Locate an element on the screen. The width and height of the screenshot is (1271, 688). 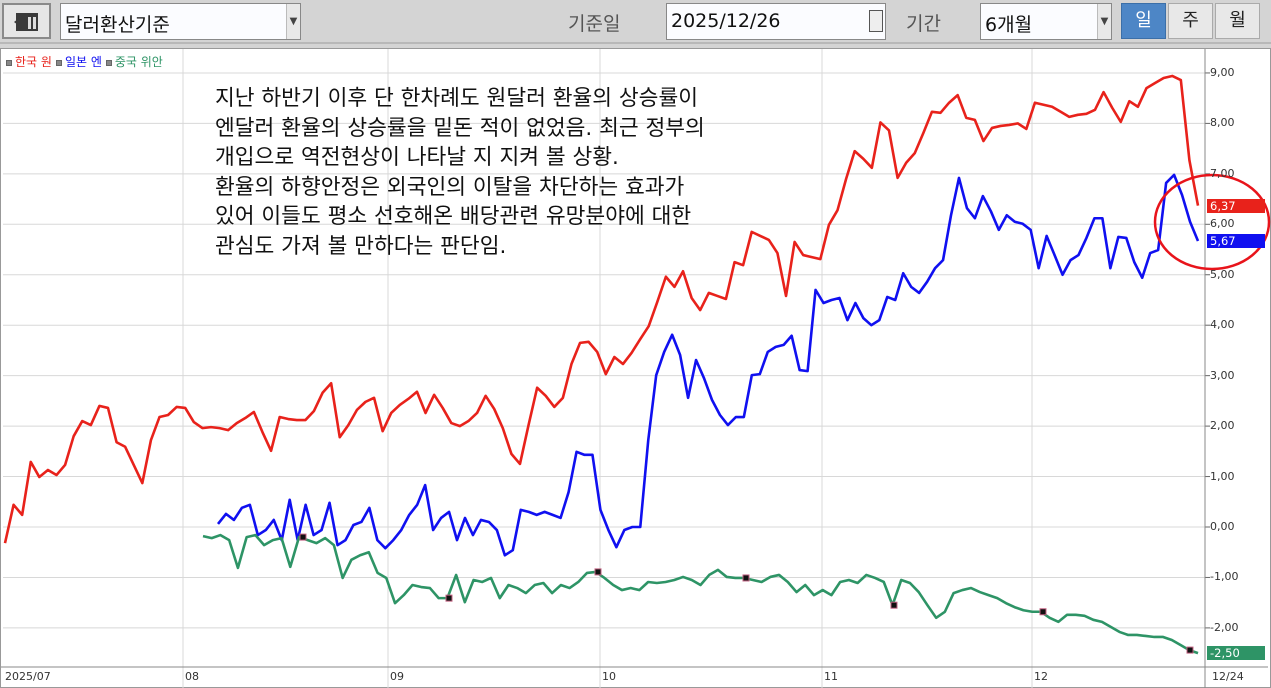
date-label: 기준일 is located at coordinates (594, 24).